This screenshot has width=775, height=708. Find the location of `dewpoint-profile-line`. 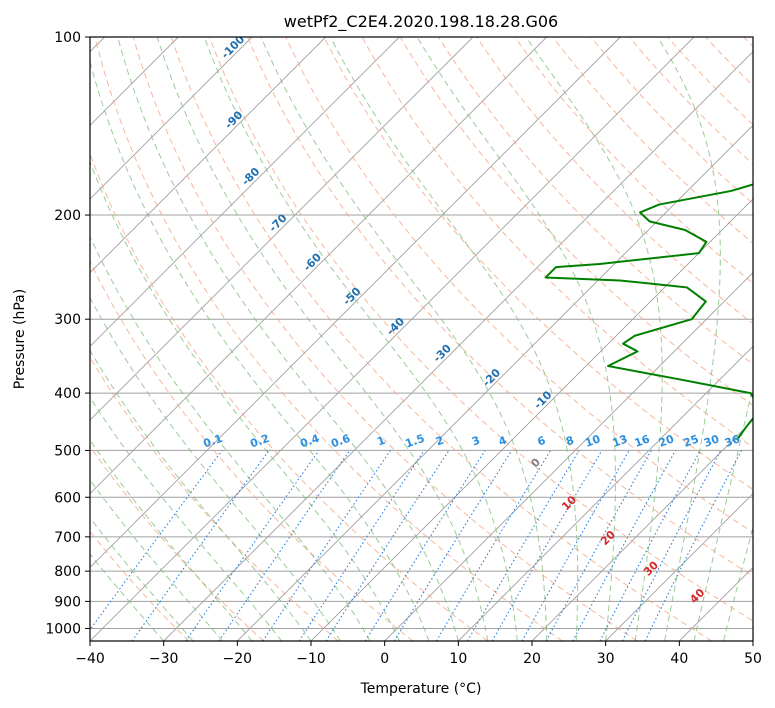

dewpoint-profile-line is located at coordinates (648, 312).